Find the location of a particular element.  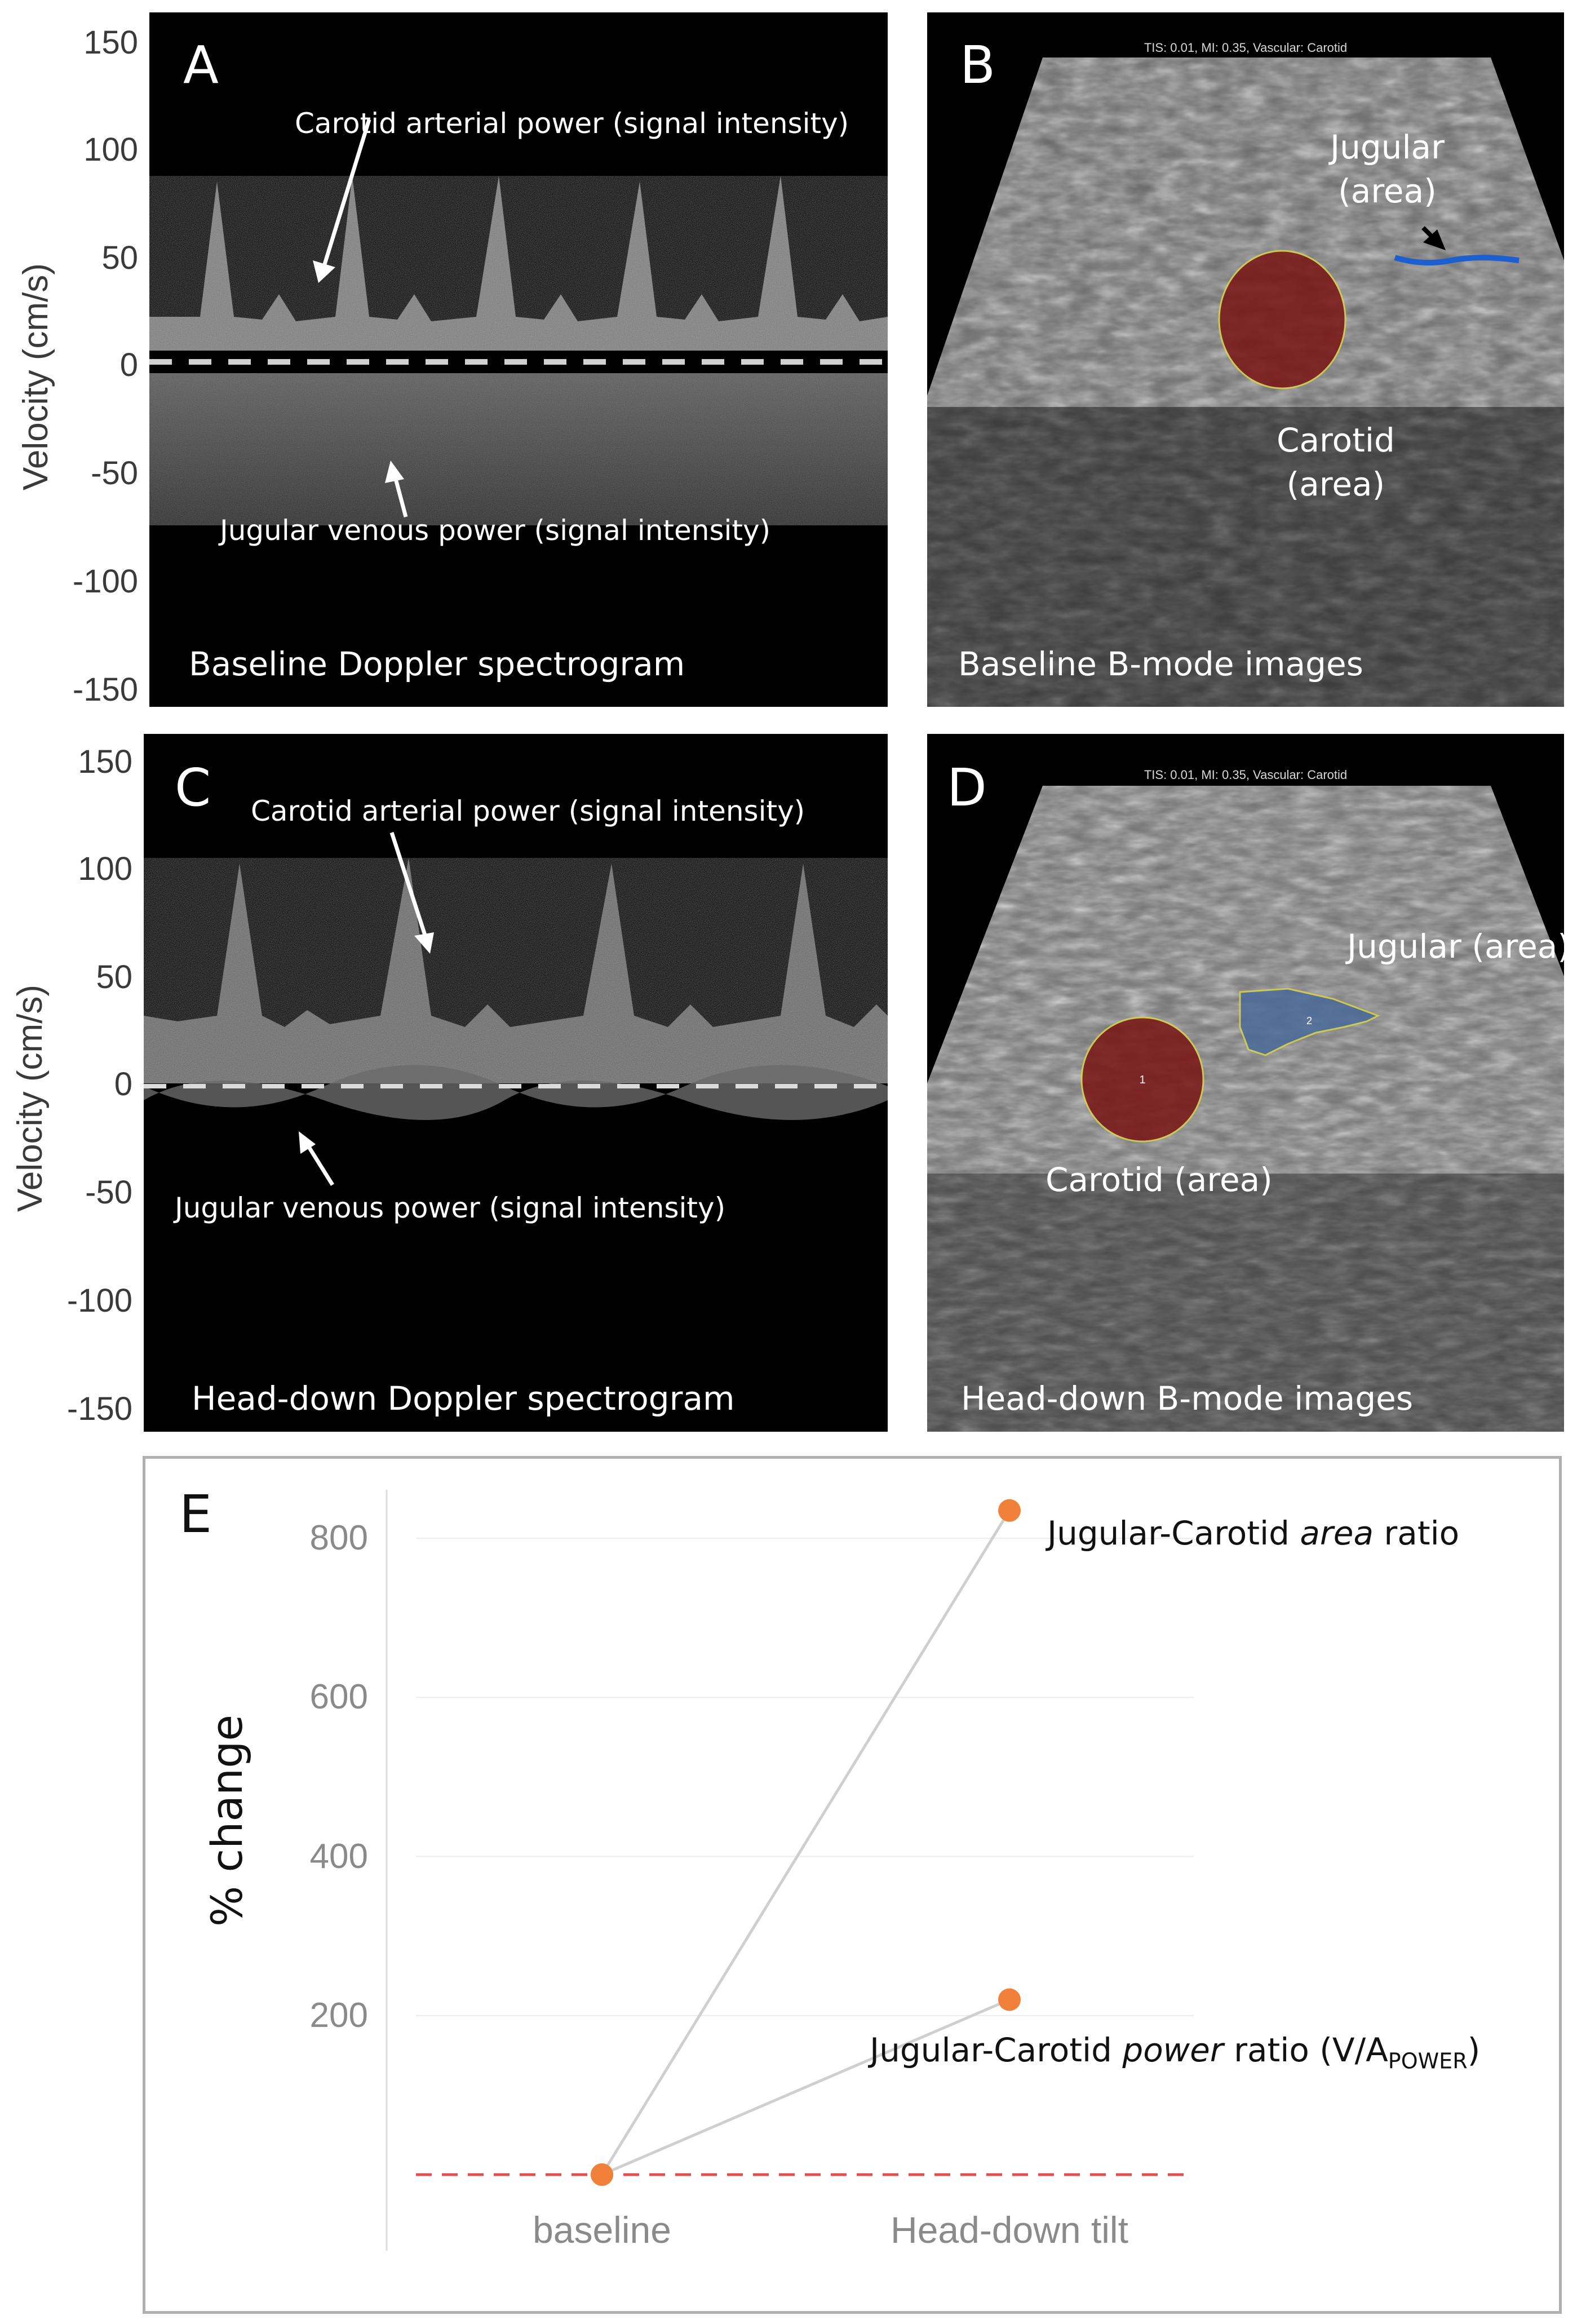

panel-a-spectrogram-graphic is located at coordinates (518, 321).